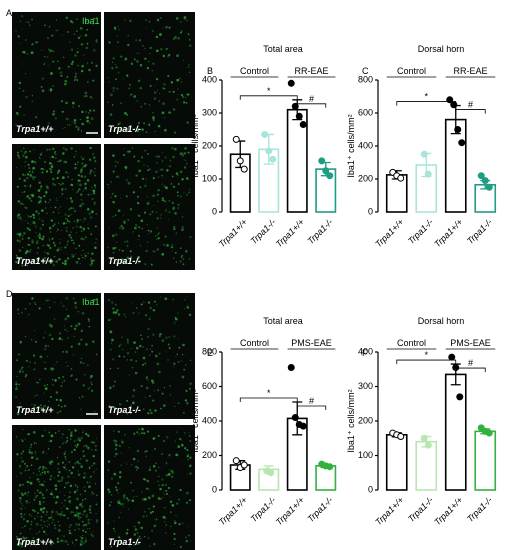  What do you see at coordinates (7, 207) in the screenshot?
I see `row-label: RR-EAE` at bounding box center [7, 207].